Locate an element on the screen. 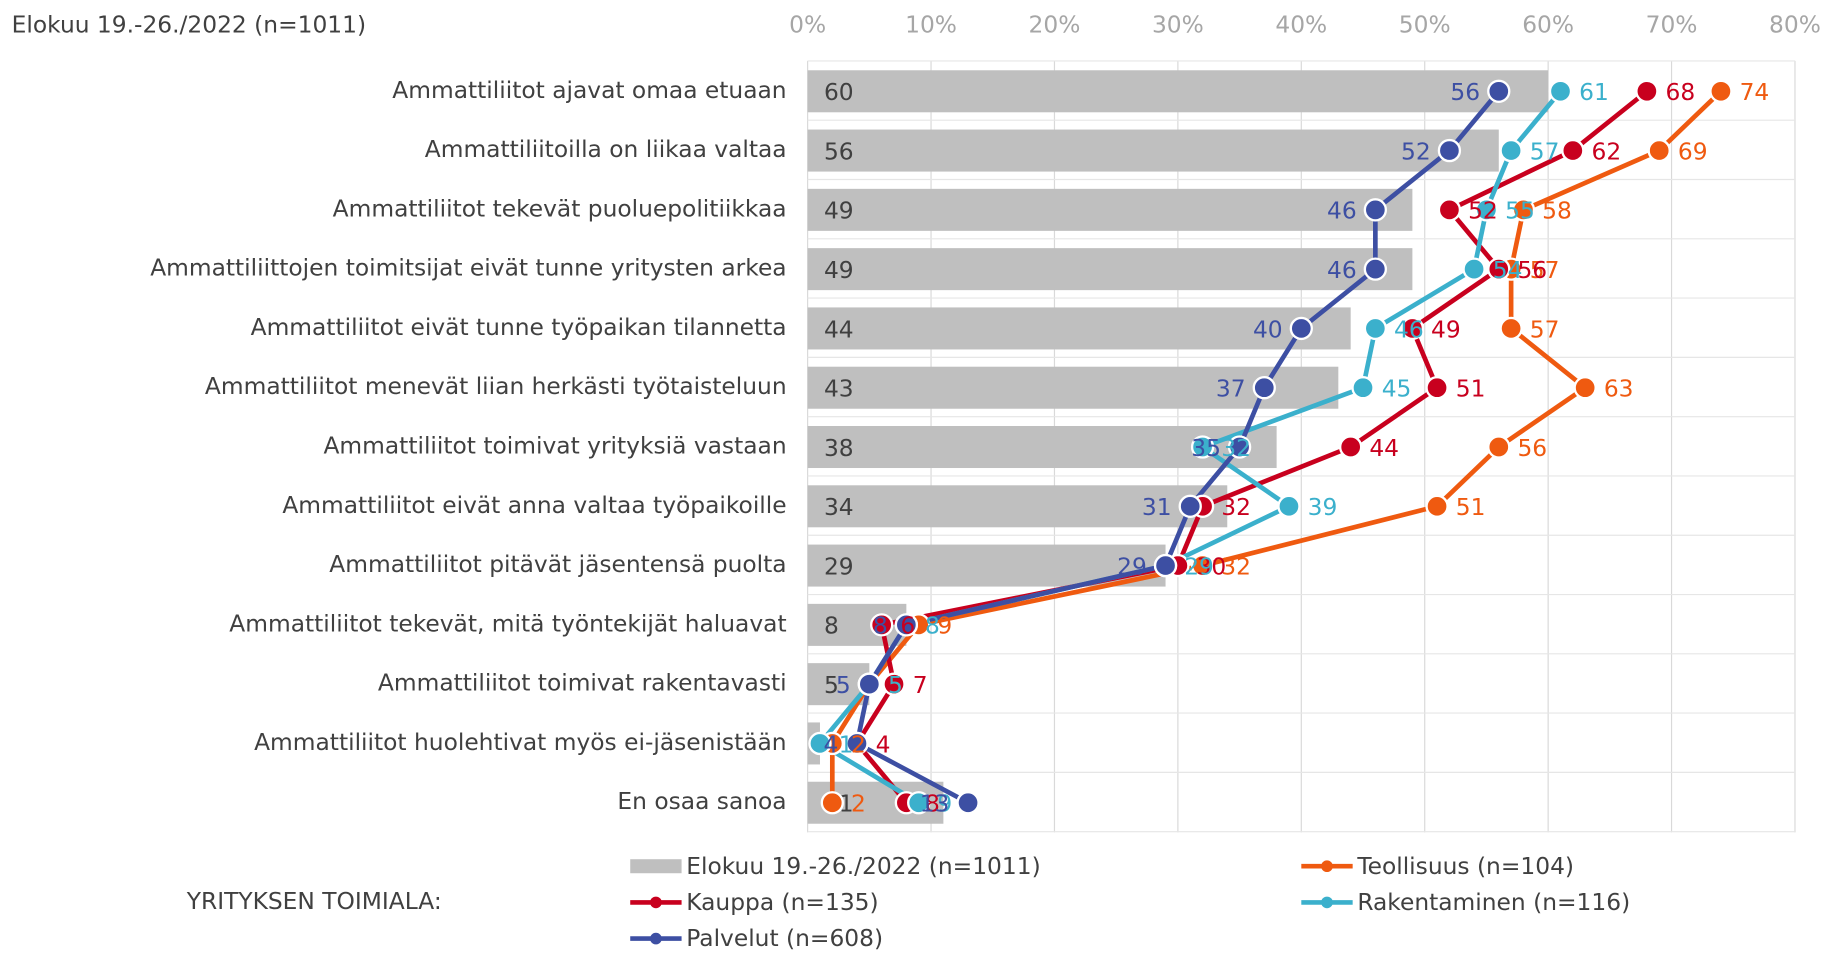 The width and height of the screenshot is (1830, 954). category-label: Ammattiliitoilla on liikaa valtaa is located at coordinates (606, 149).